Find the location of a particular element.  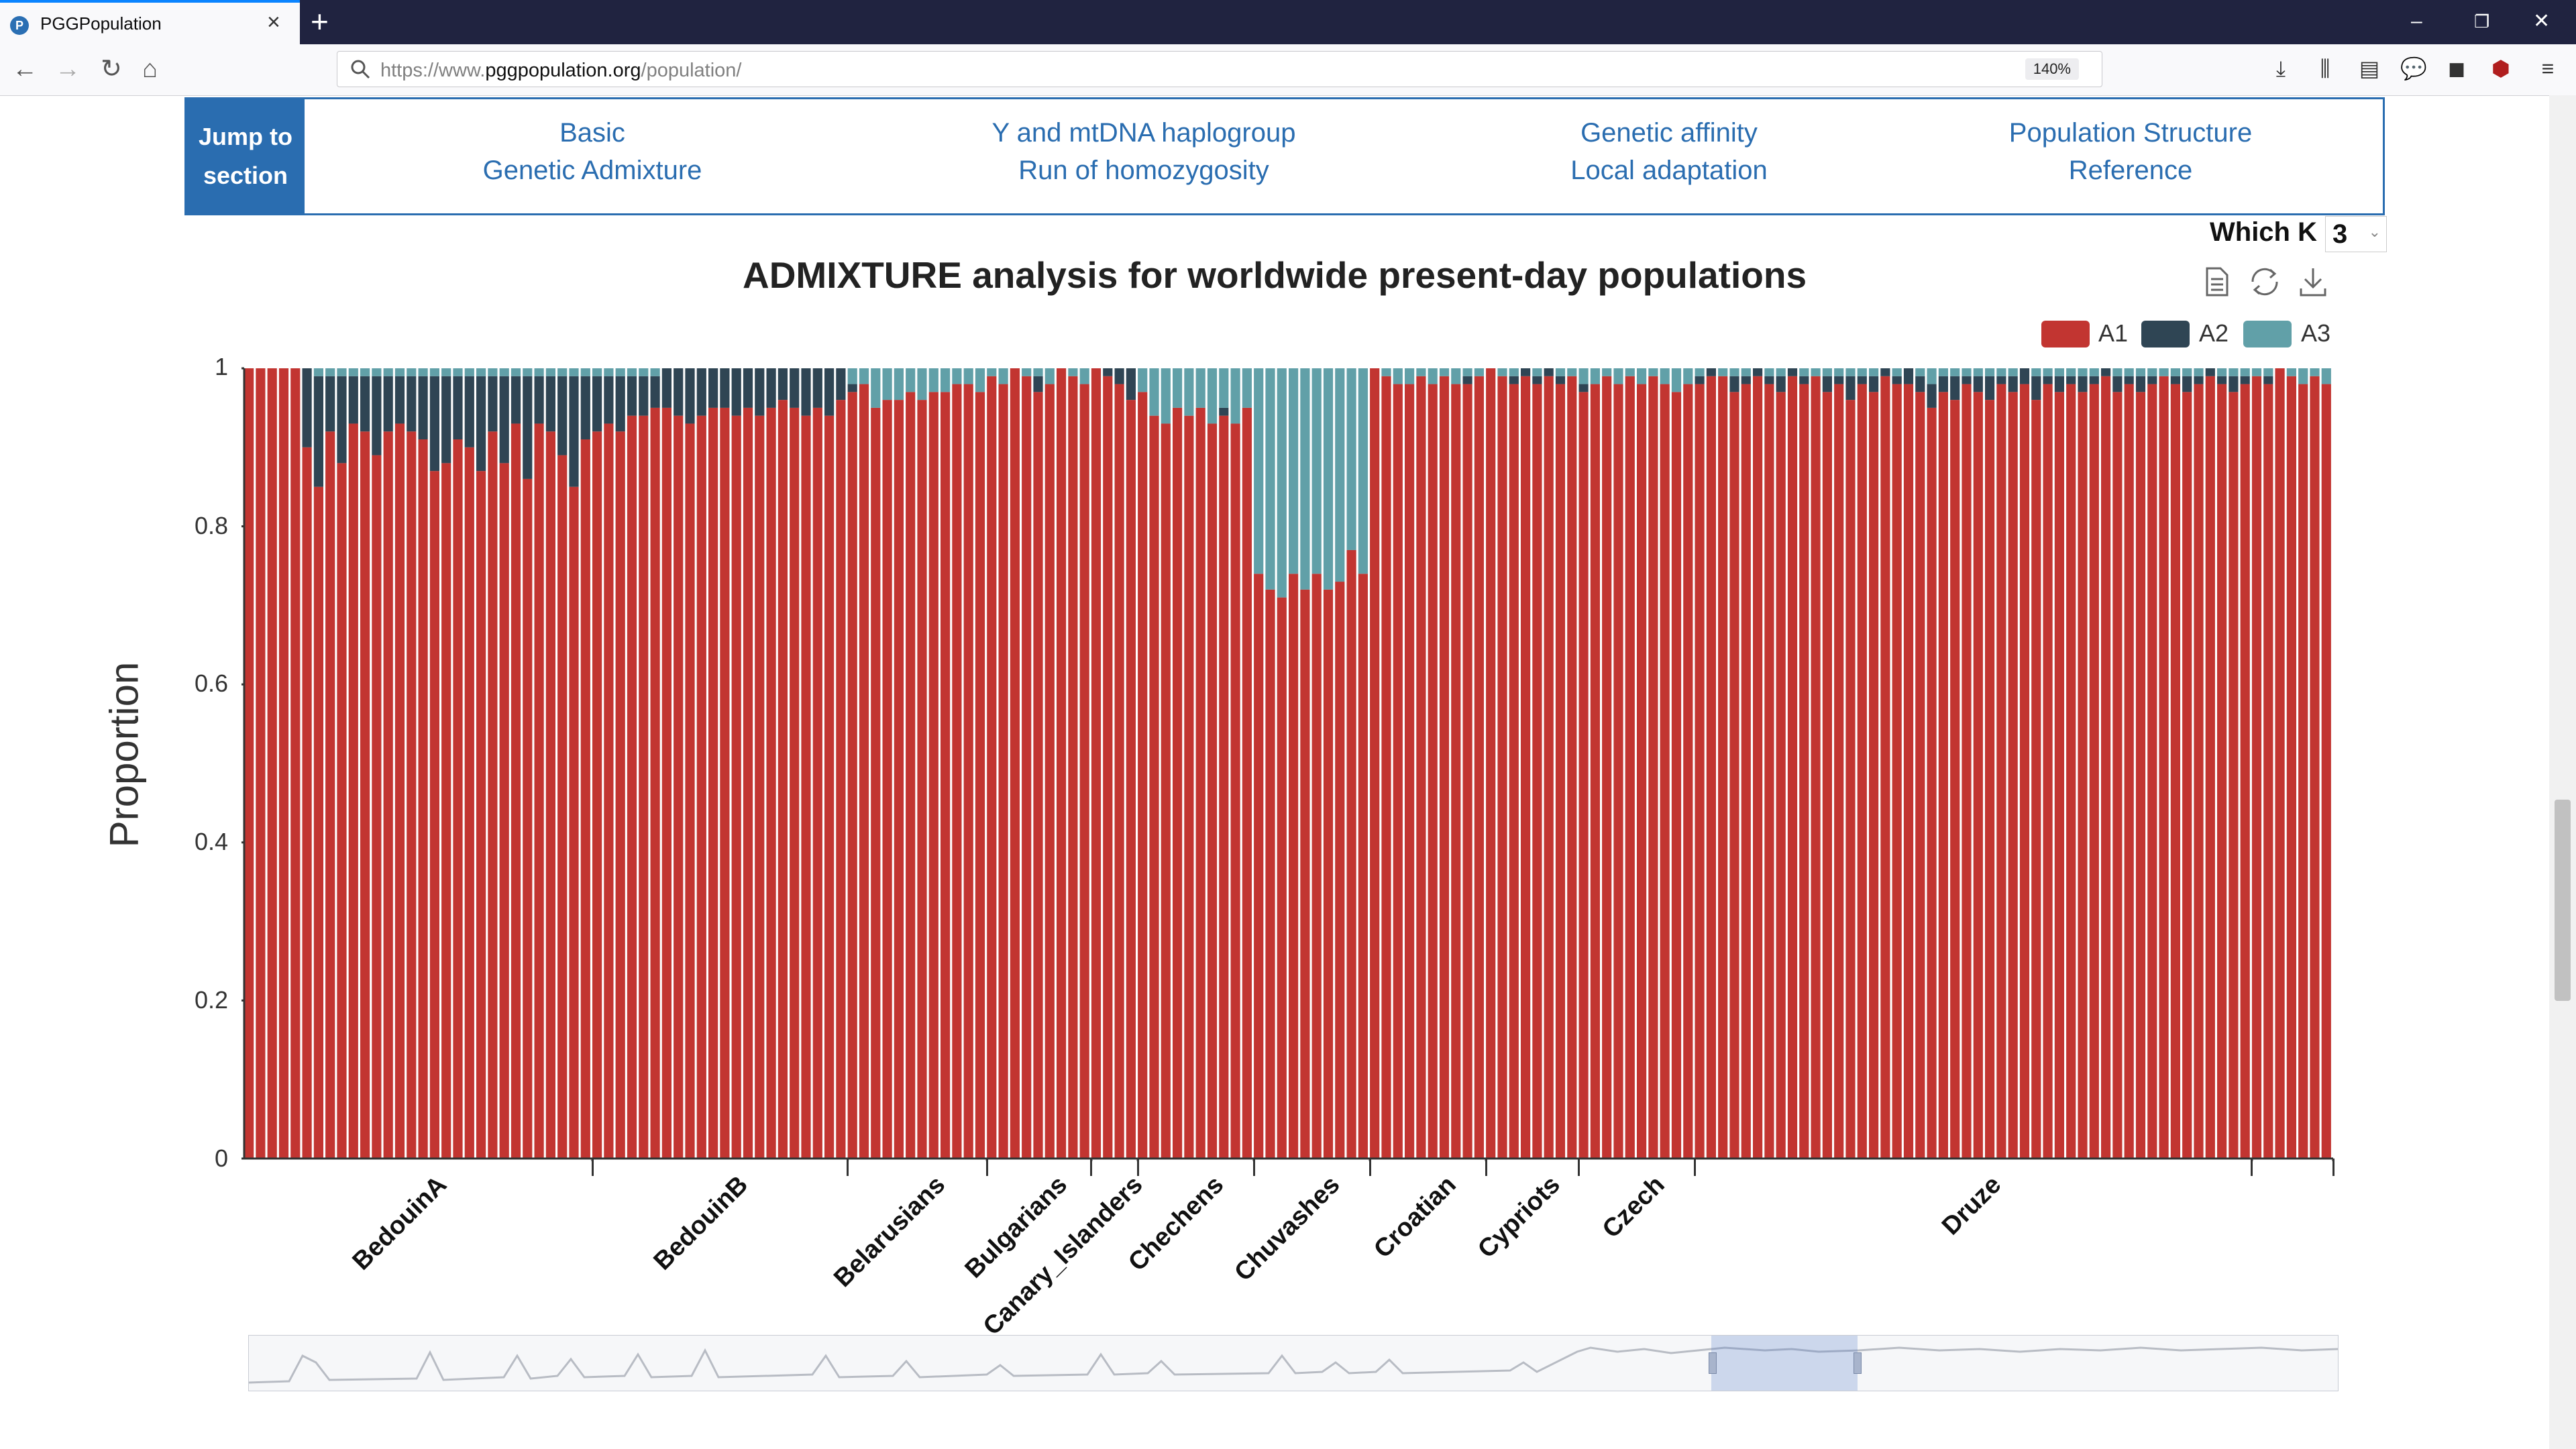

legend-label-a3: A3 is located at coordinates (2316, 333).